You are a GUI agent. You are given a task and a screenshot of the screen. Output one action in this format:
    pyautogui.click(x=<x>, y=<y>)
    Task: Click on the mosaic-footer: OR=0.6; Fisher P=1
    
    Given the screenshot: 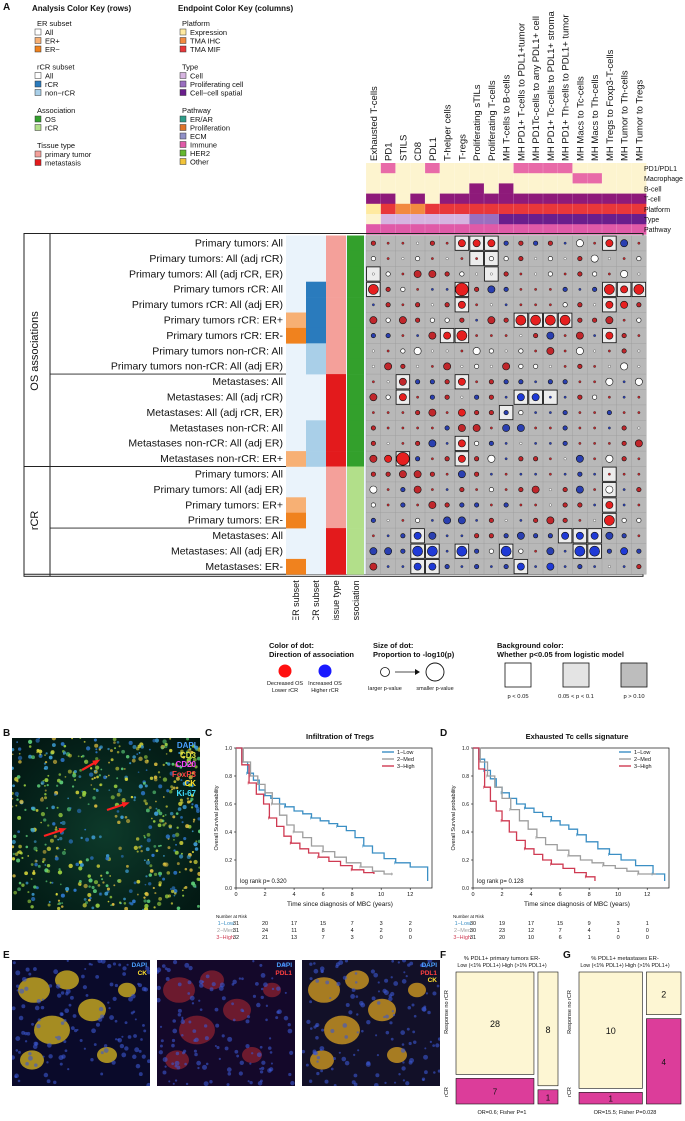 What is the action you would take?
    pyautogui.click(x=502, y=1113)
    